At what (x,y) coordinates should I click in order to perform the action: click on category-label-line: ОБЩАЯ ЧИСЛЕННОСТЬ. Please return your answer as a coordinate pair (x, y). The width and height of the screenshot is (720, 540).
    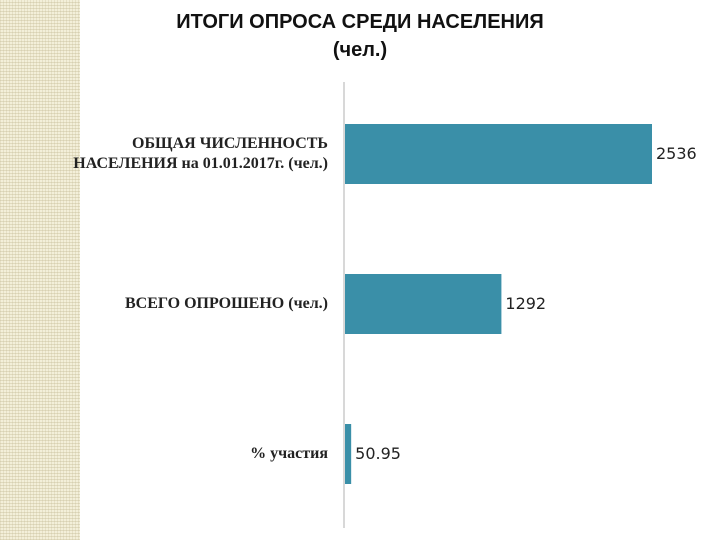
    Looking at the image, I should click on (230, 143).